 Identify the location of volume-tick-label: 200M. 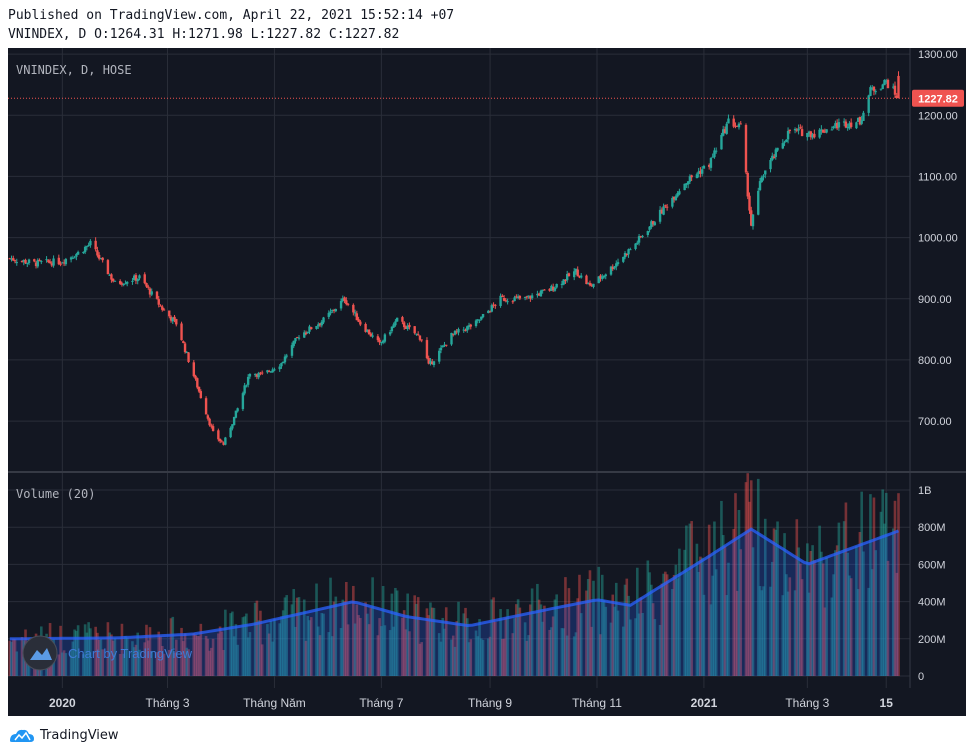
(932, 640).